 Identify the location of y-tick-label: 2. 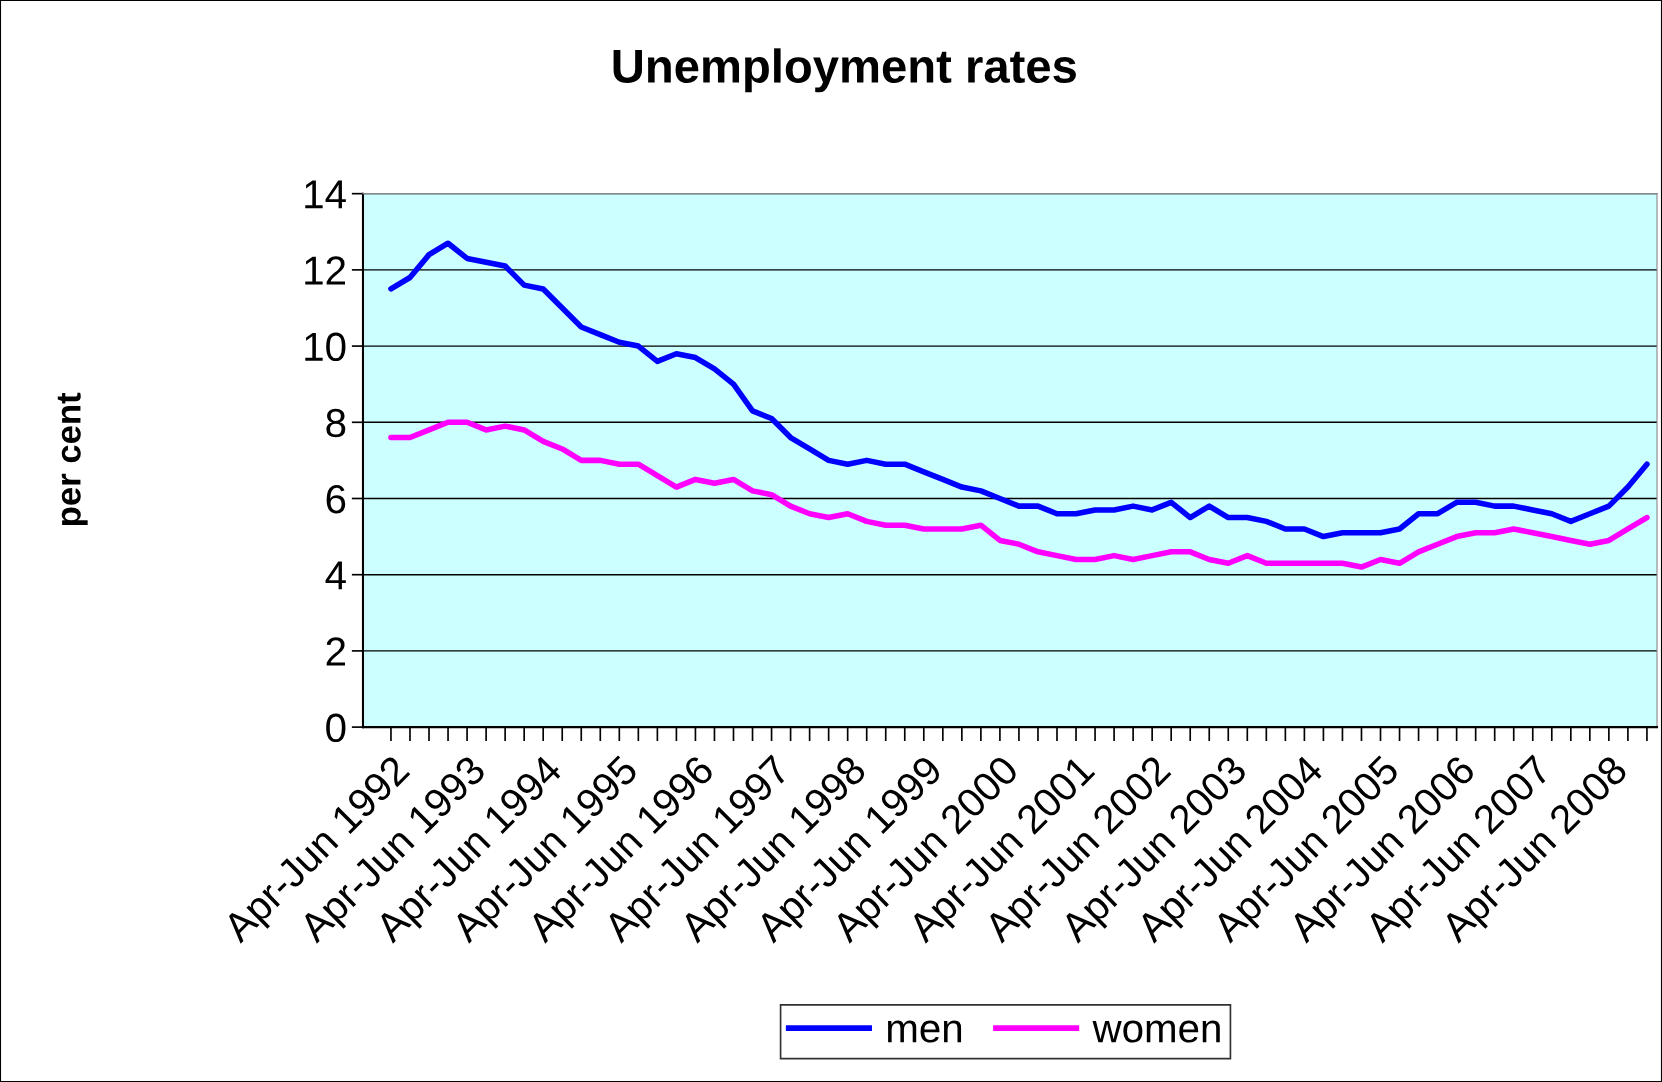
(335, 651).